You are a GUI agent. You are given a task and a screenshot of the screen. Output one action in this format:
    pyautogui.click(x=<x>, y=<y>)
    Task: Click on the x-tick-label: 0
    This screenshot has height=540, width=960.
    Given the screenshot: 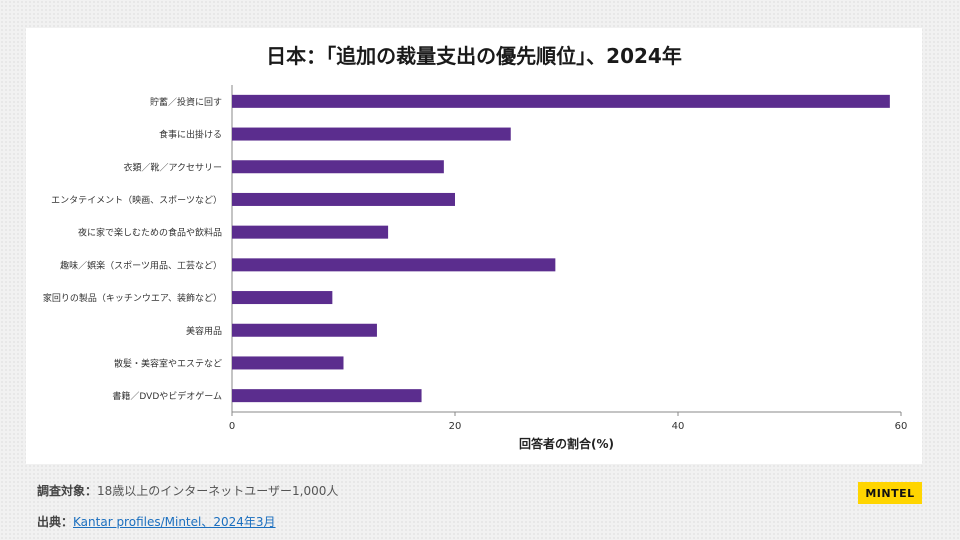 What is the action you would take?
    pyautogui.click(x=232, y=426)
    